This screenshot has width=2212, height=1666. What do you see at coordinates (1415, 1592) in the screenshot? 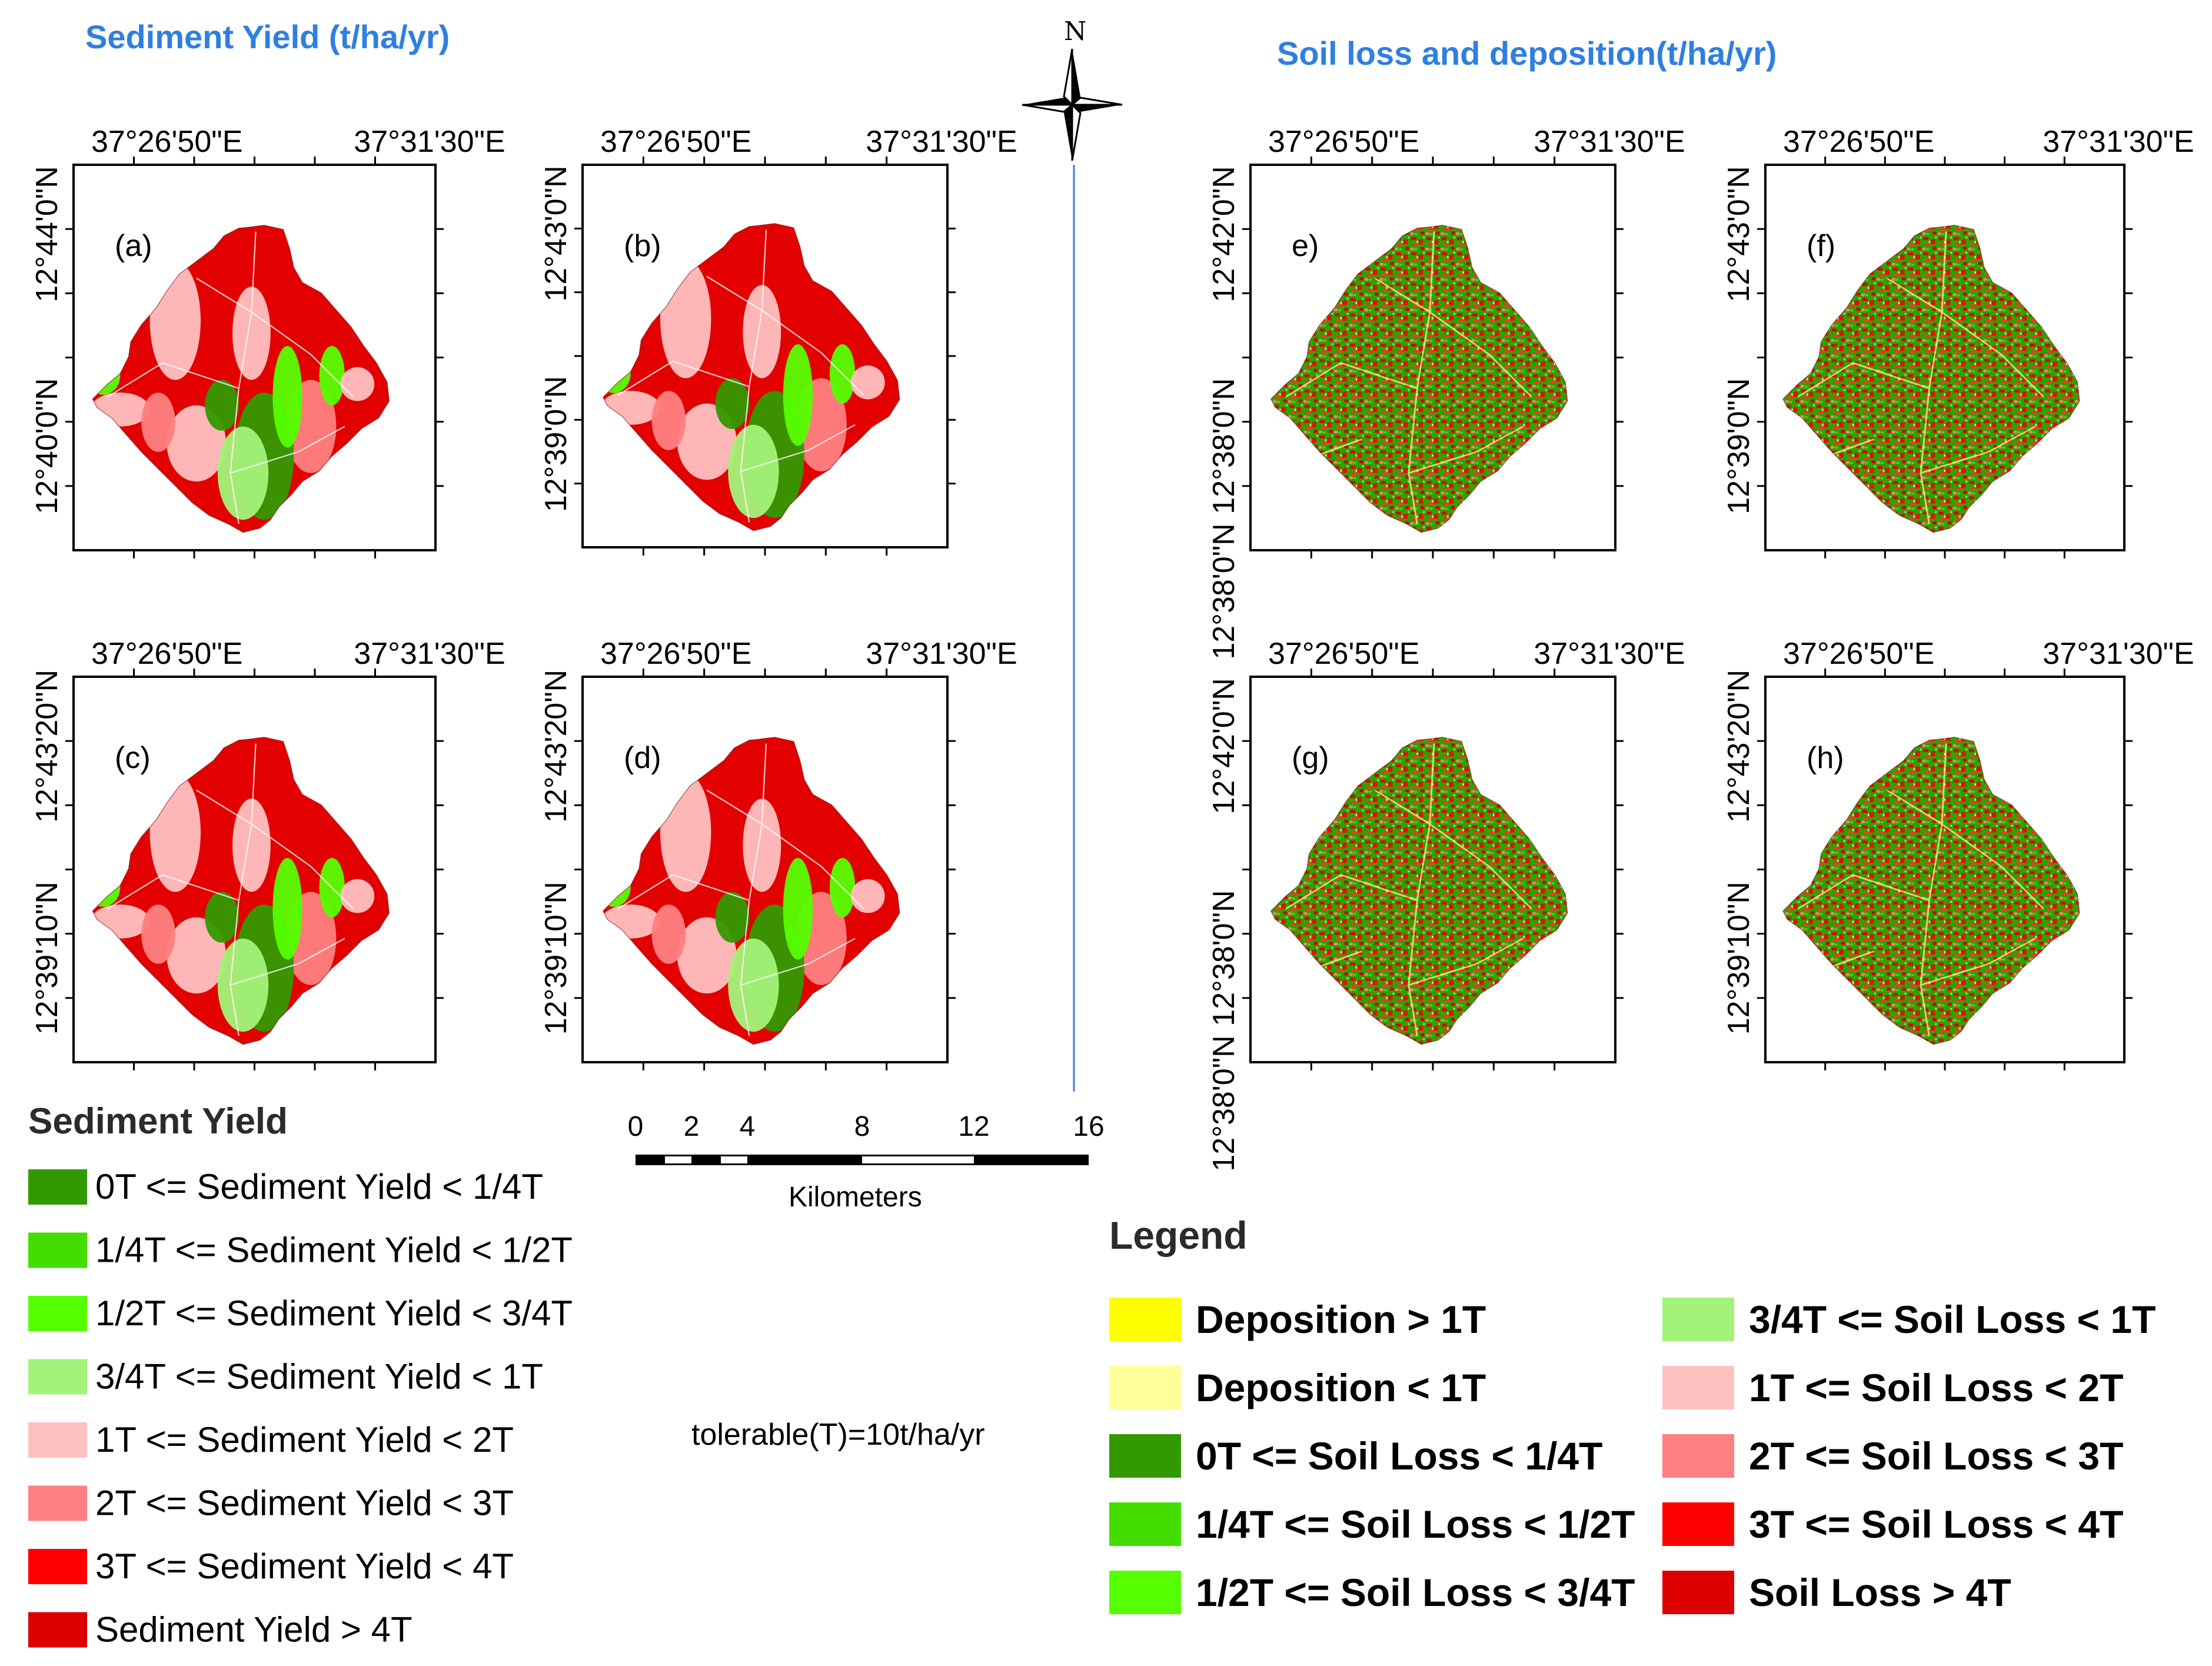
I see `legend-label: 1/2T <= Soil Loss < 3/4T` at bounding box center [1415, 1592].